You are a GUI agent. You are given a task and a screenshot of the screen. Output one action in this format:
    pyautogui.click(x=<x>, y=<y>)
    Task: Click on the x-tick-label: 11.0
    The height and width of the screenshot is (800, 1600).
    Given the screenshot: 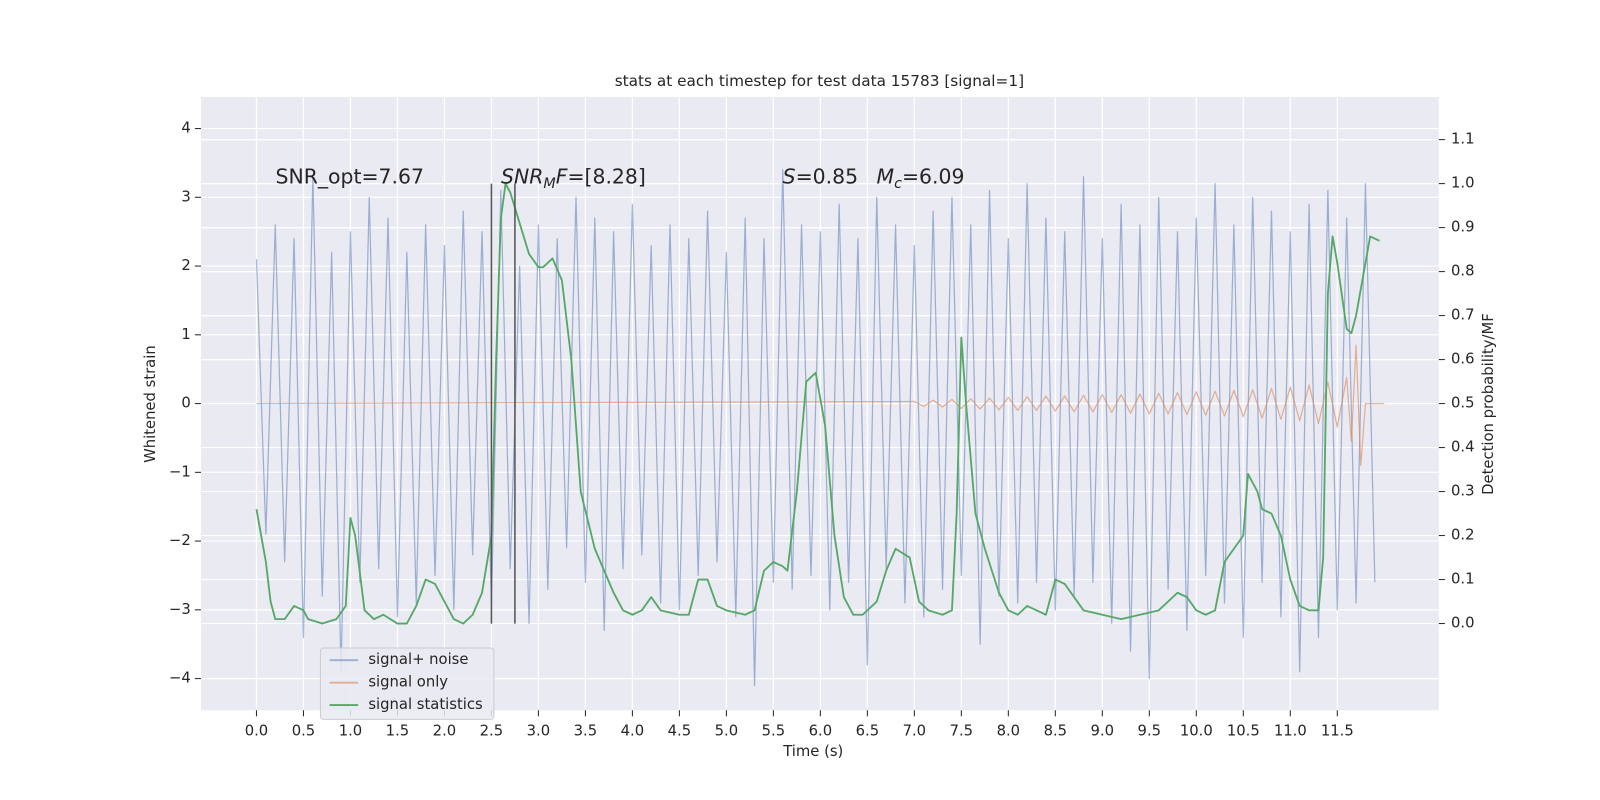 What is the action you would take?
    pyautogui.click(x=1290, y=731)
    